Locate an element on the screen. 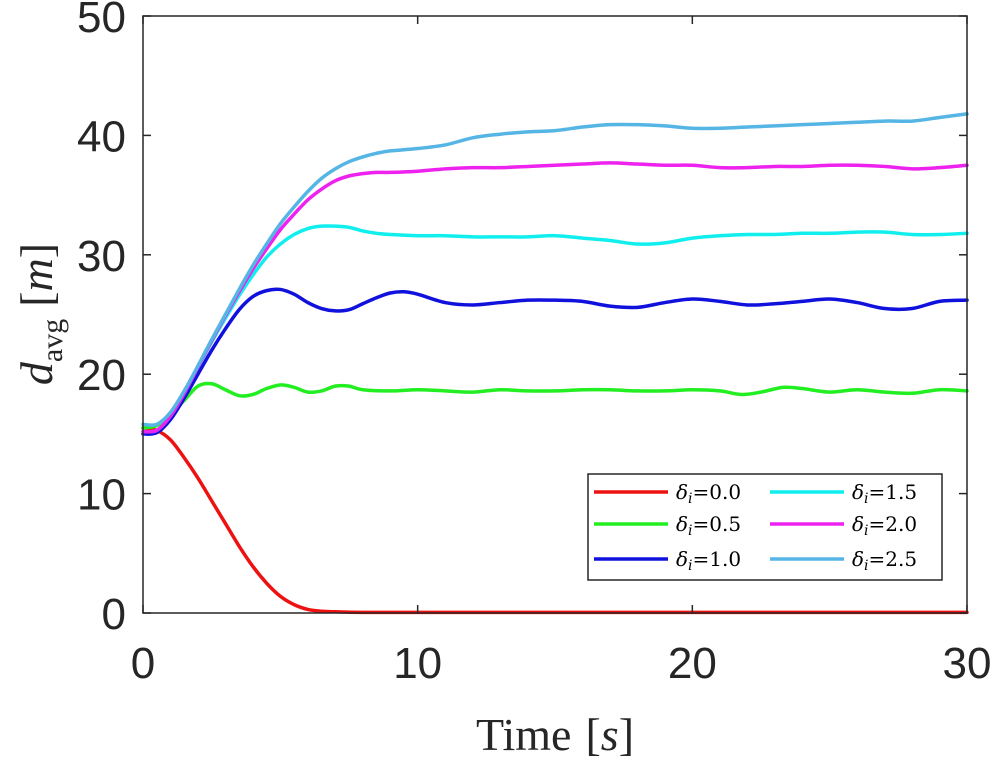 The width and height of the screenshot is (997, 761). y-tick-label: 0 is located at coordinates (114, 614).